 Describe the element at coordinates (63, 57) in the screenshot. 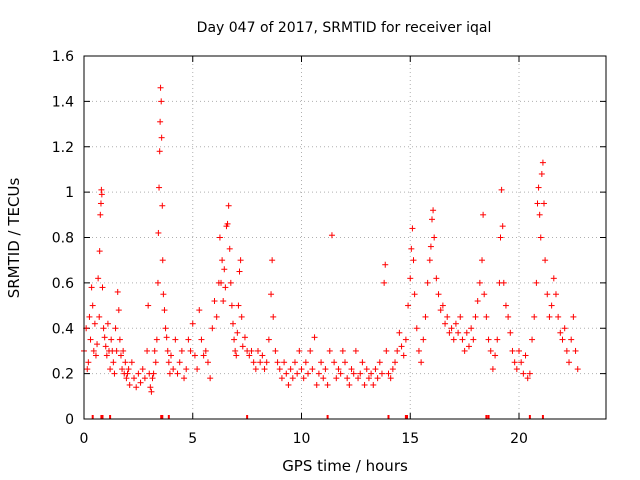

I see `y-tick-label: 1.6` at that location.